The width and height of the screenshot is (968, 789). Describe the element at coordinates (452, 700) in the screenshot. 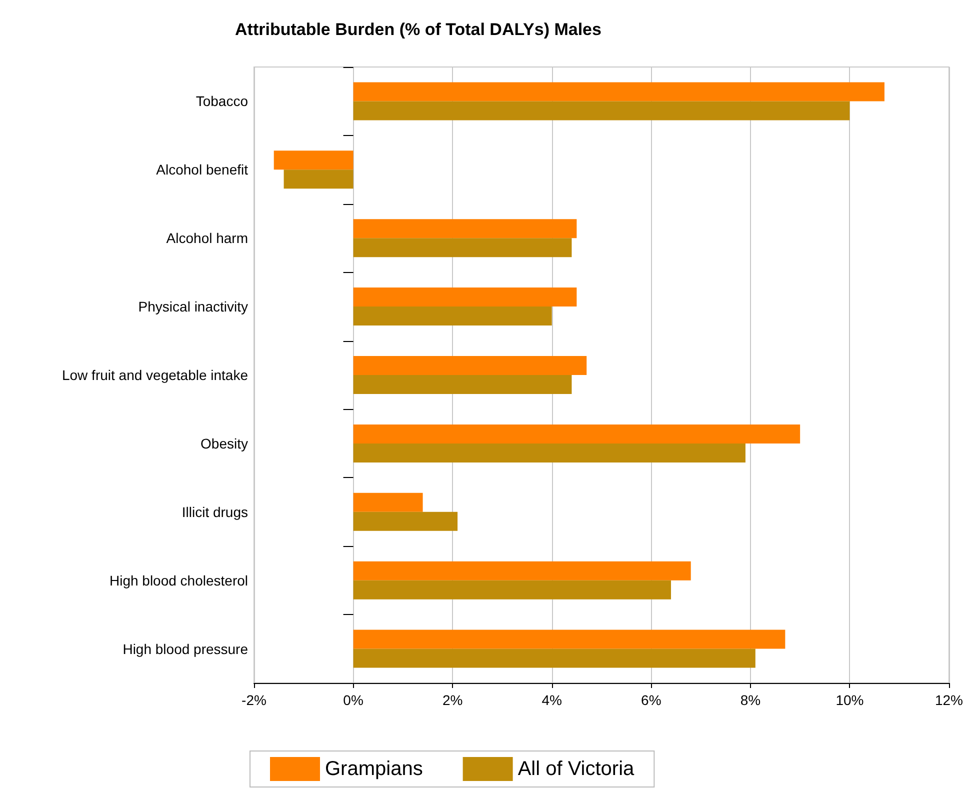

I see `x-tick-label: 2%` at that location.